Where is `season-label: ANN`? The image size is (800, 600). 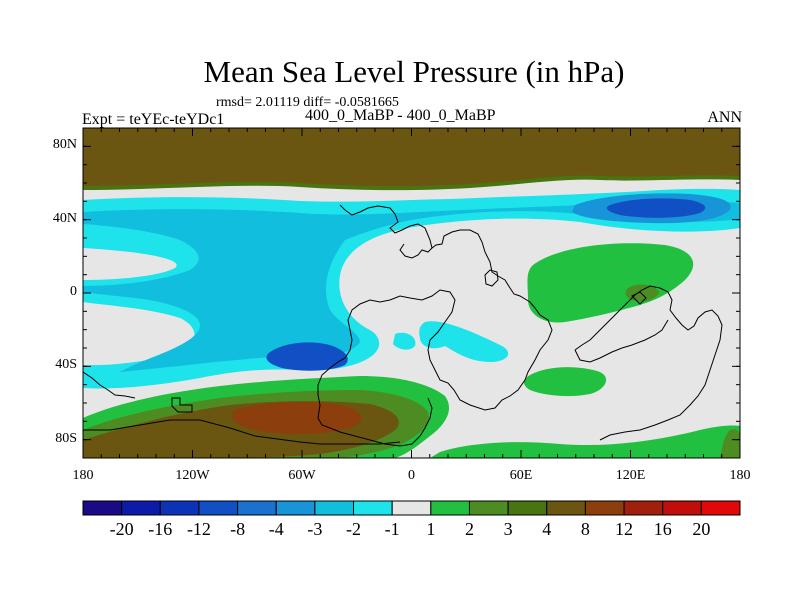 season-label: ANN is located at coordinates (724, 117).